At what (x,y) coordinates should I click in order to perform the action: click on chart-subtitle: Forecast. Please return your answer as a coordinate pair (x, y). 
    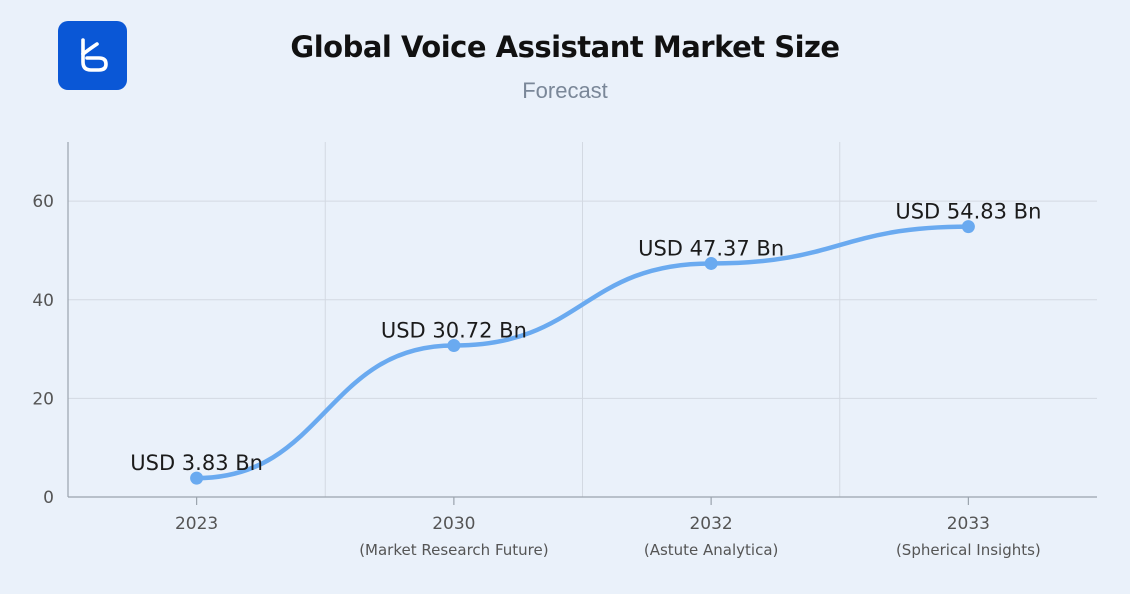
    Looking at the image, I should click on (565, 90).